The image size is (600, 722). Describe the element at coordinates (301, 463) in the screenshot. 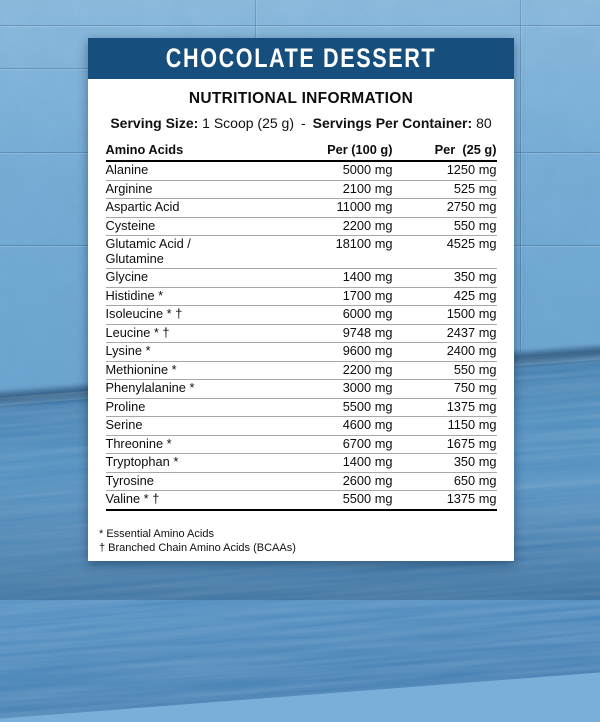

I see `table-row: Tryptophan * 1400 mg 350 mg` at that location.